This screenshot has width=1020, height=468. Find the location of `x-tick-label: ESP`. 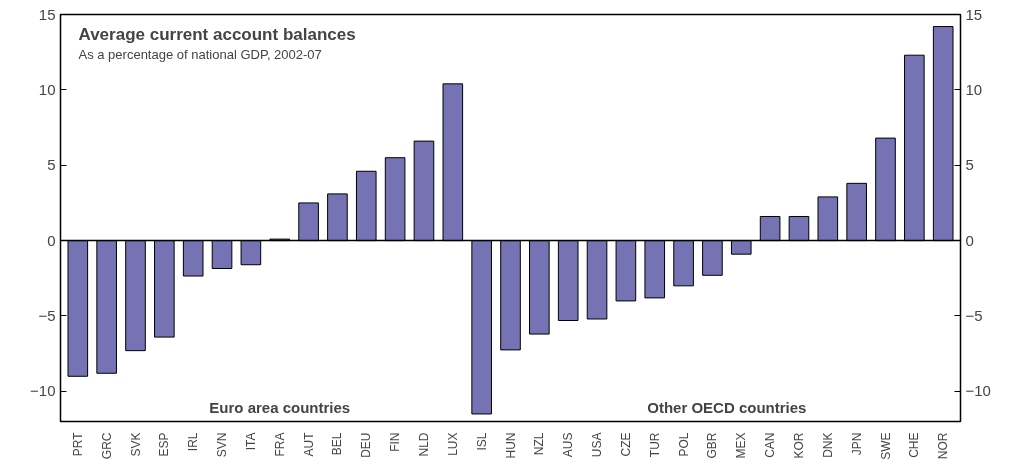

x-tick-label: ESP is located at coordinates (164, 444).